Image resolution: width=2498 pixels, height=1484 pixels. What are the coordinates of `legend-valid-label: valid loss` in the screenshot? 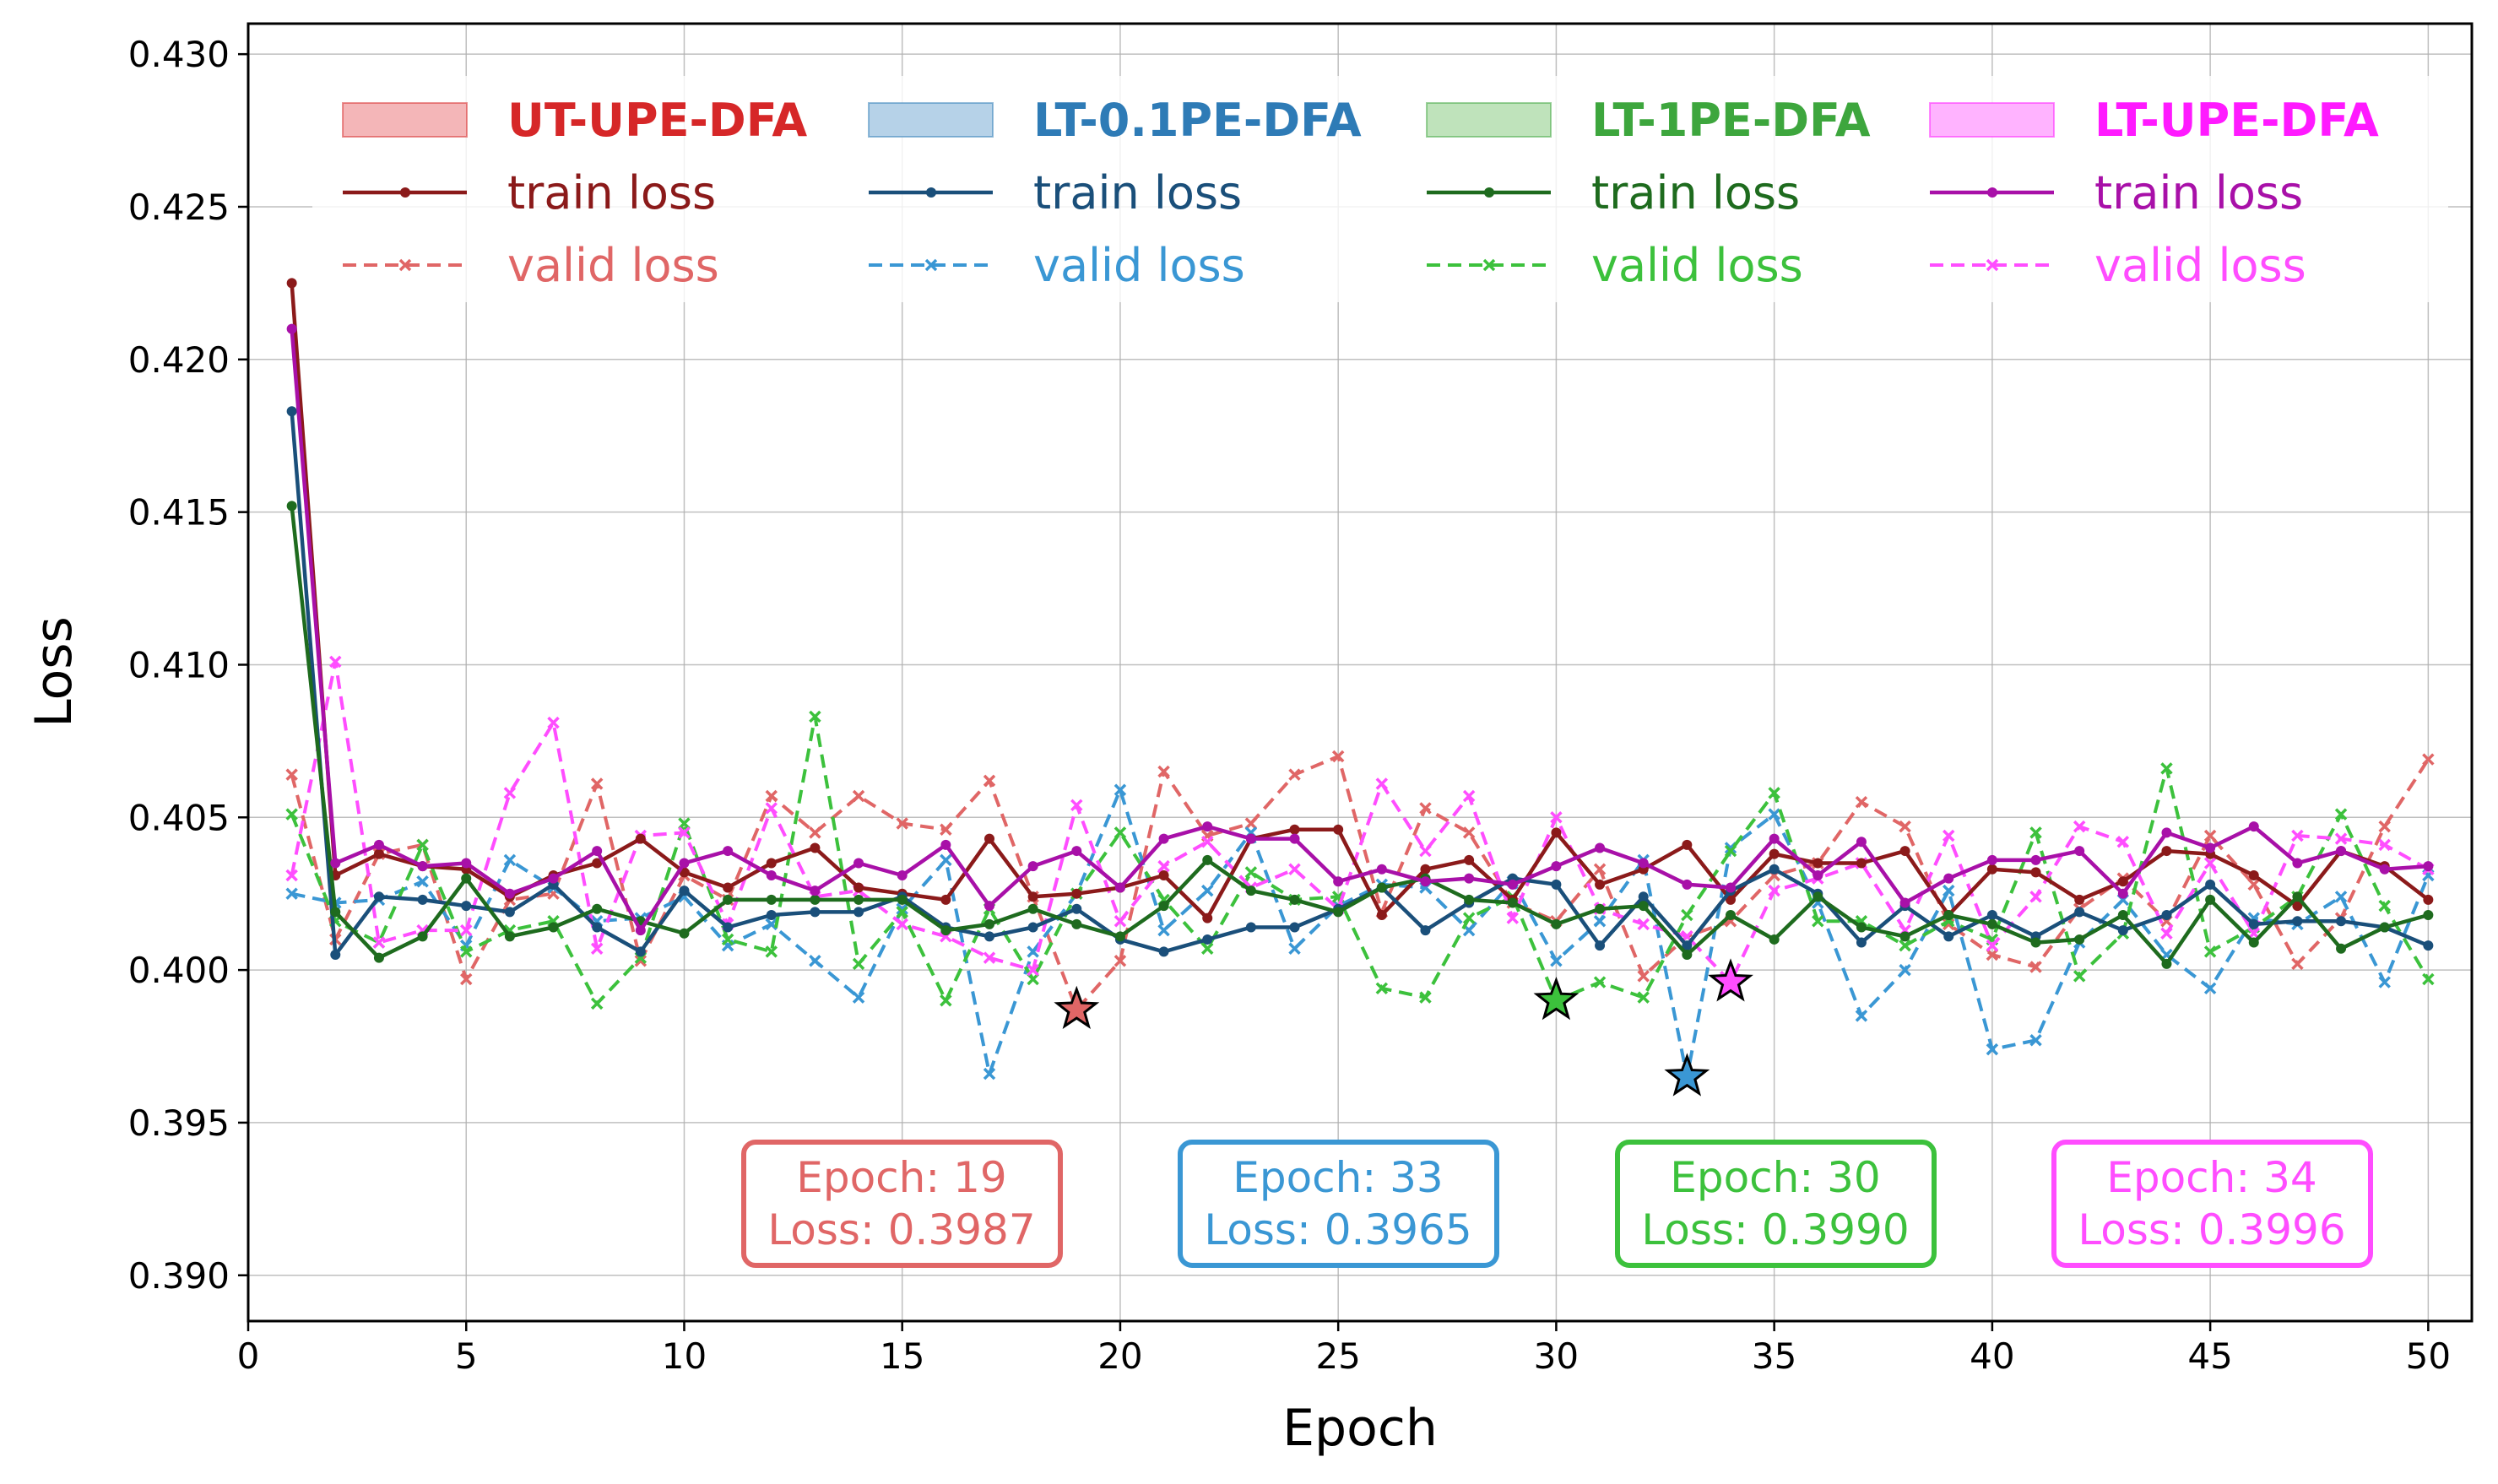 It's located at (2200, 265).